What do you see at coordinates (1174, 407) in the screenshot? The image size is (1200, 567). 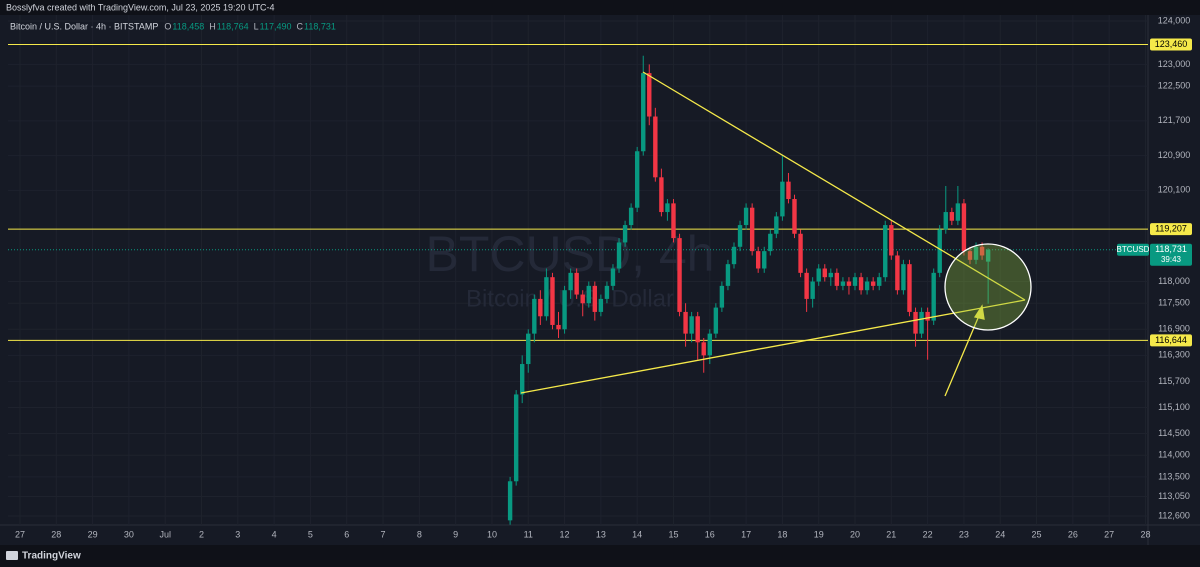 I see `y-tick-label: 115,100` at bounding box center [1174, 407].